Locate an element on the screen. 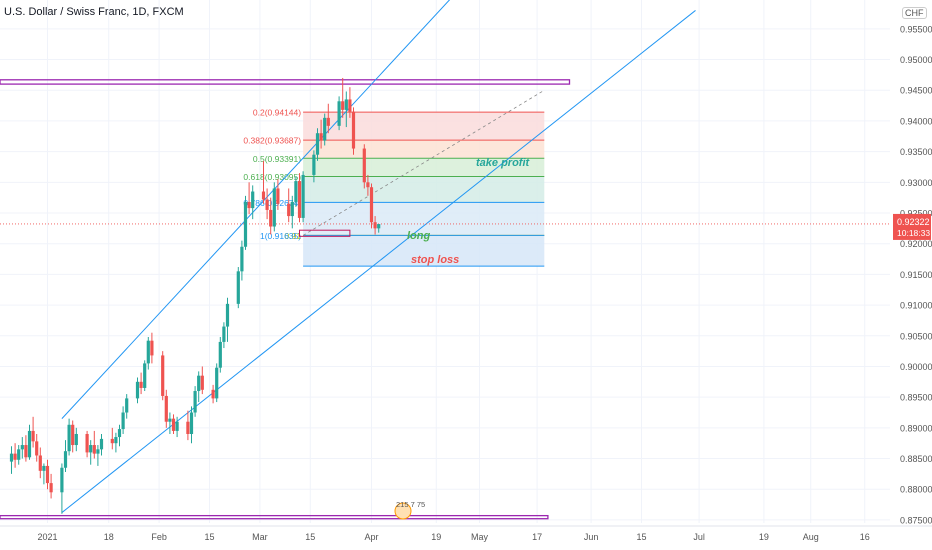 The height and width of the screenshot is (550, 932). price-tick-label: 0.94000 is located at coordinates (916, 121).